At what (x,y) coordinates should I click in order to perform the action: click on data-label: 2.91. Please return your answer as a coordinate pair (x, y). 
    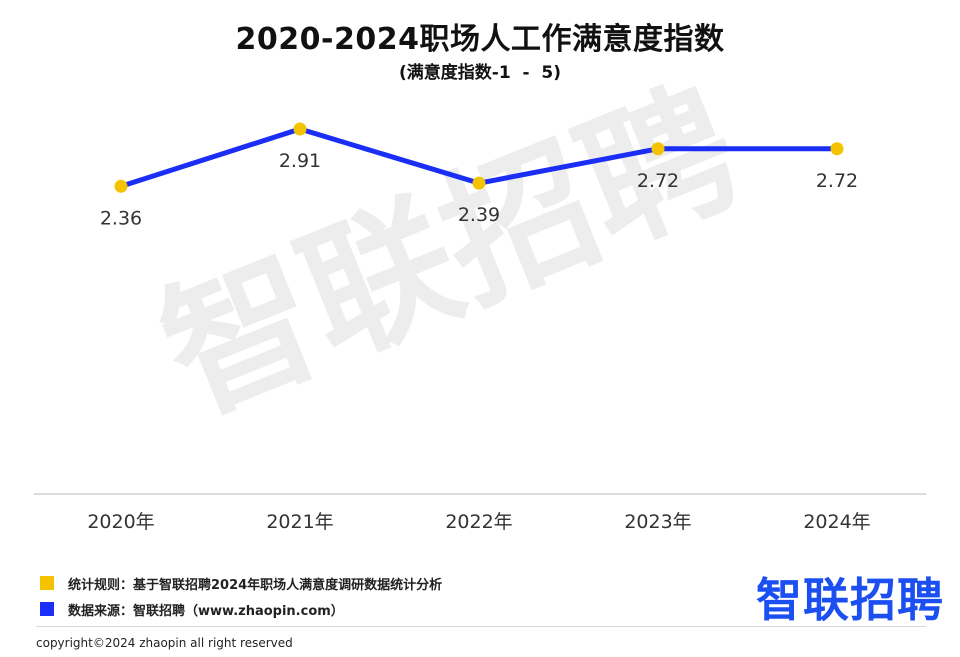
    Looking at the image, I should click on (300, 161).